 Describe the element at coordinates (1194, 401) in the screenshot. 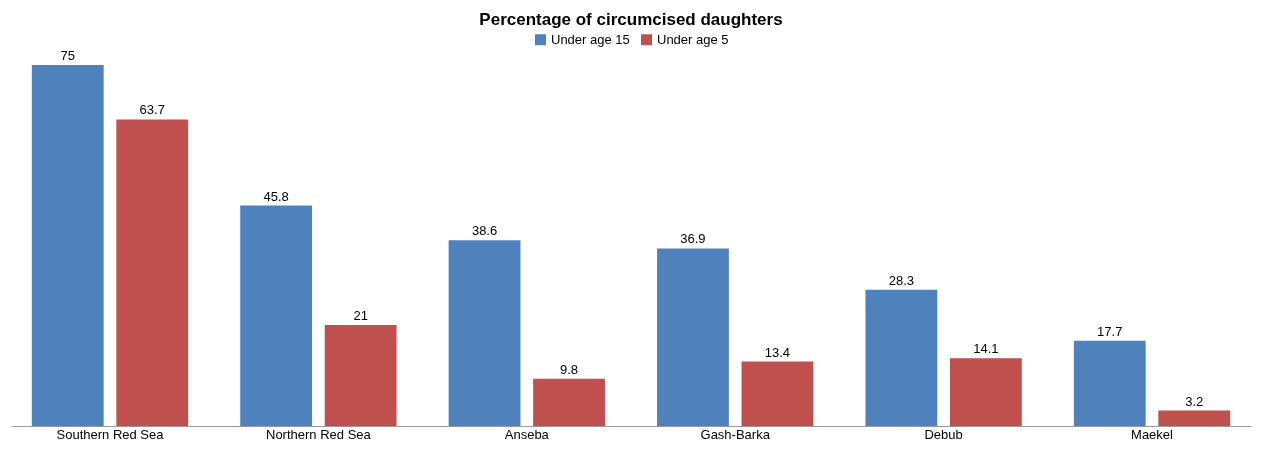

I see `data-label: 3.2` at that location.